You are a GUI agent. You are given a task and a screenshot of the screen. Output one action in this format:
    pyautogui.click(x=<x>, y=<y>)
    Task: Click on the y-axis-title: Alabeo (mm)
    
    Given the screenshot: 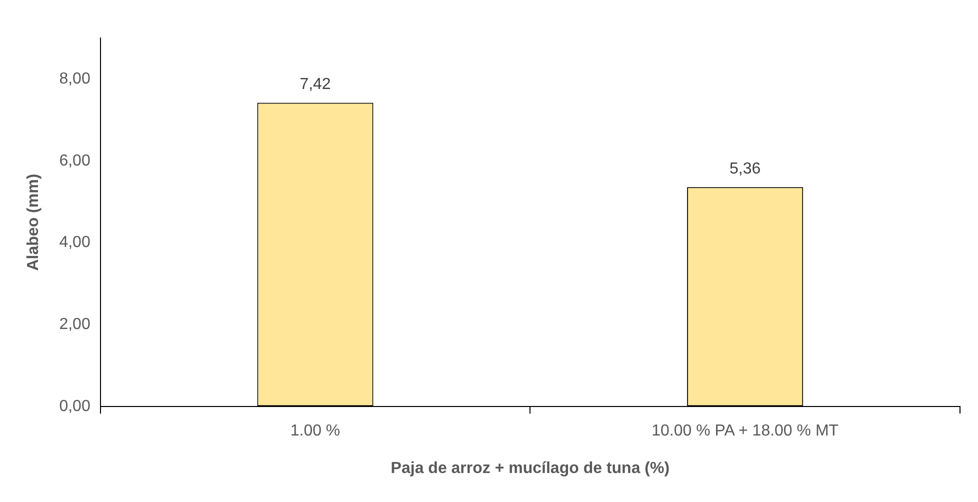 What is the action you would take?
    pyautogui.click(x=33, y=222)
    